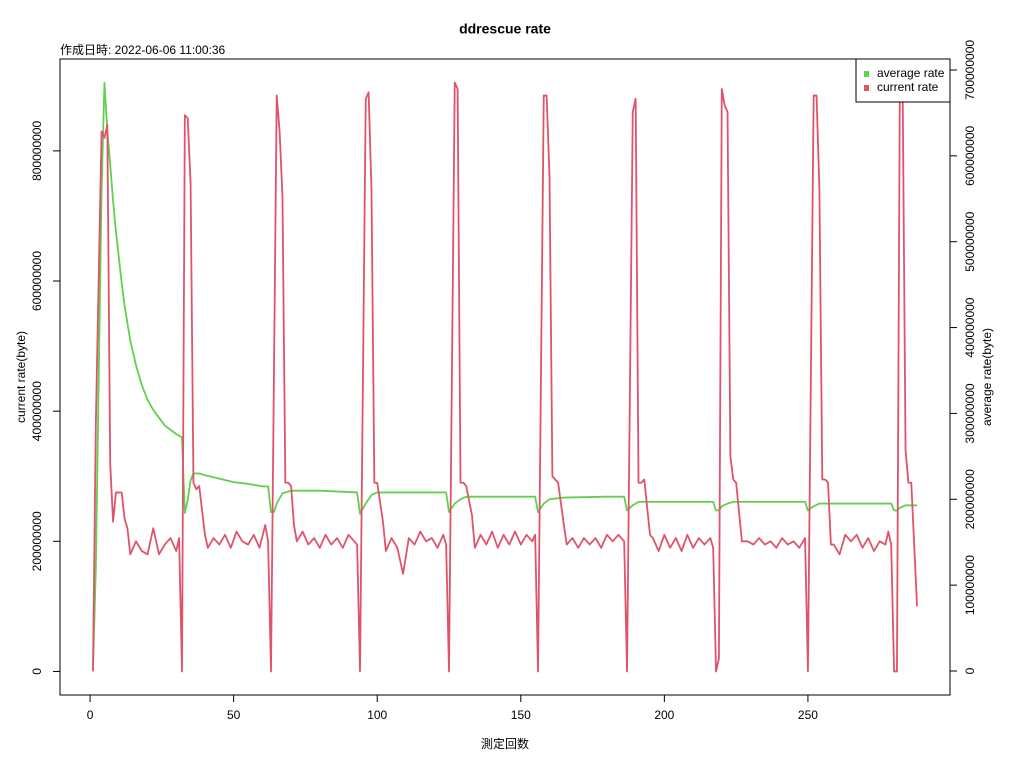 The height and width of the screenshot is (768, 1024). What do you see at coordinates (37, 151) in the screenshot?
I see `y-tick-label: 800000000` at bounding box center [37, 151].